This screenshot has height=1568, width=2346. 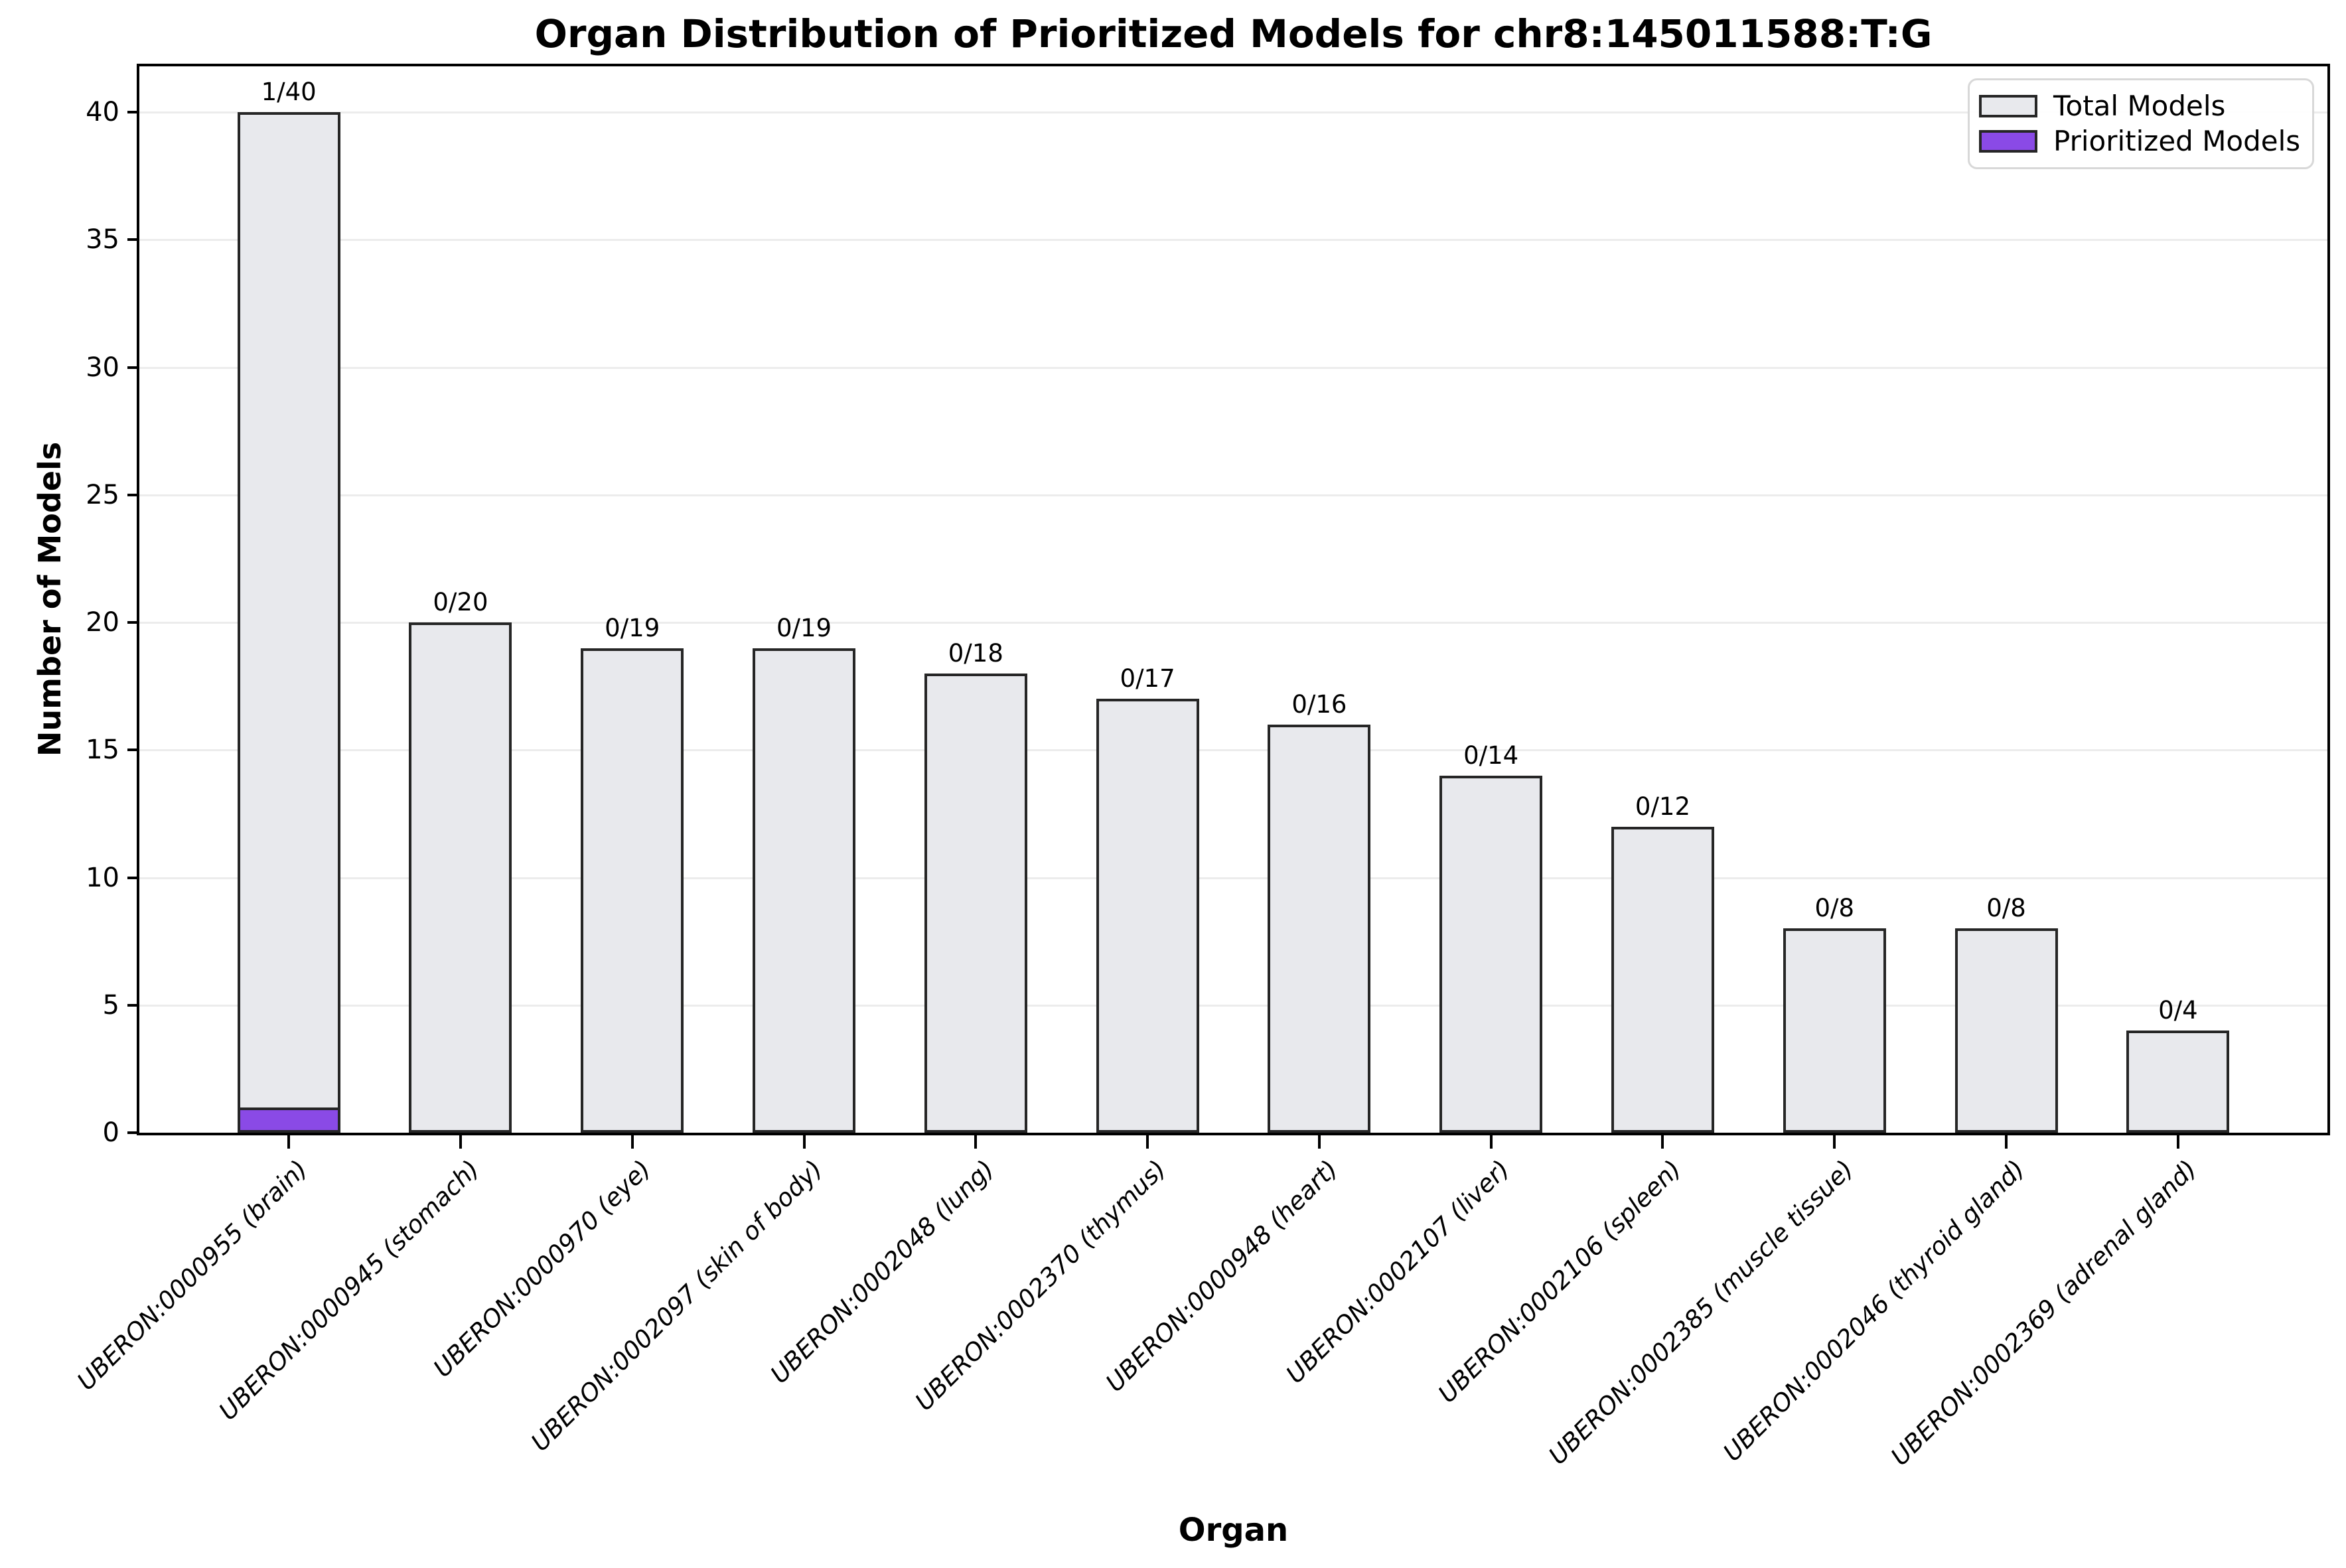 I want to click on x-tick-label: UBERON:0000970 (eye), so click(x=542, y=1269).